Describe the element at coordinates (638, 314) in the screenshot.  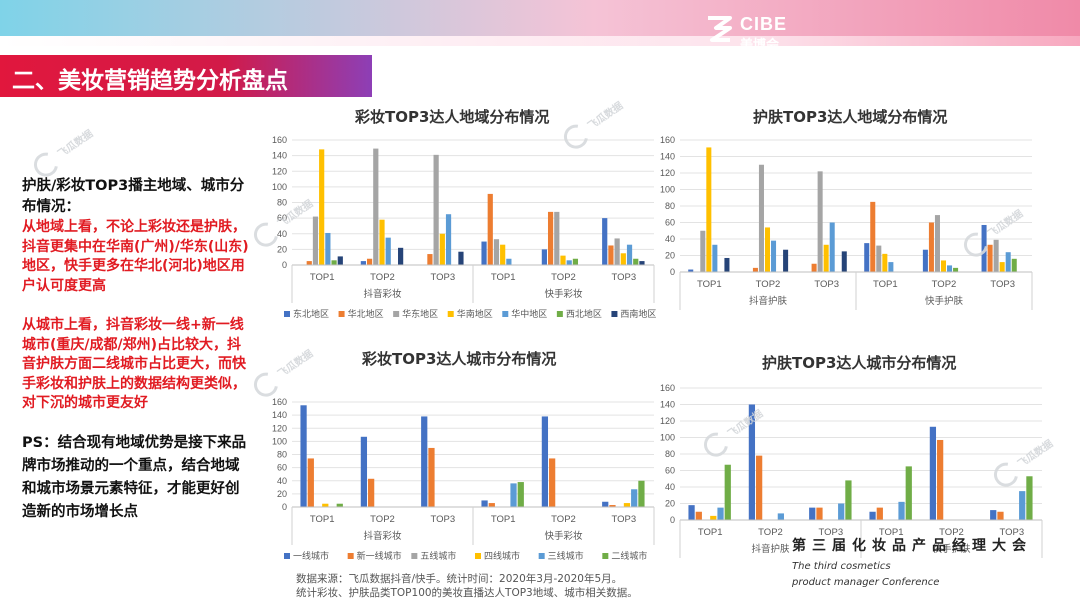
I see `legend-label: 西南地区` at that location.